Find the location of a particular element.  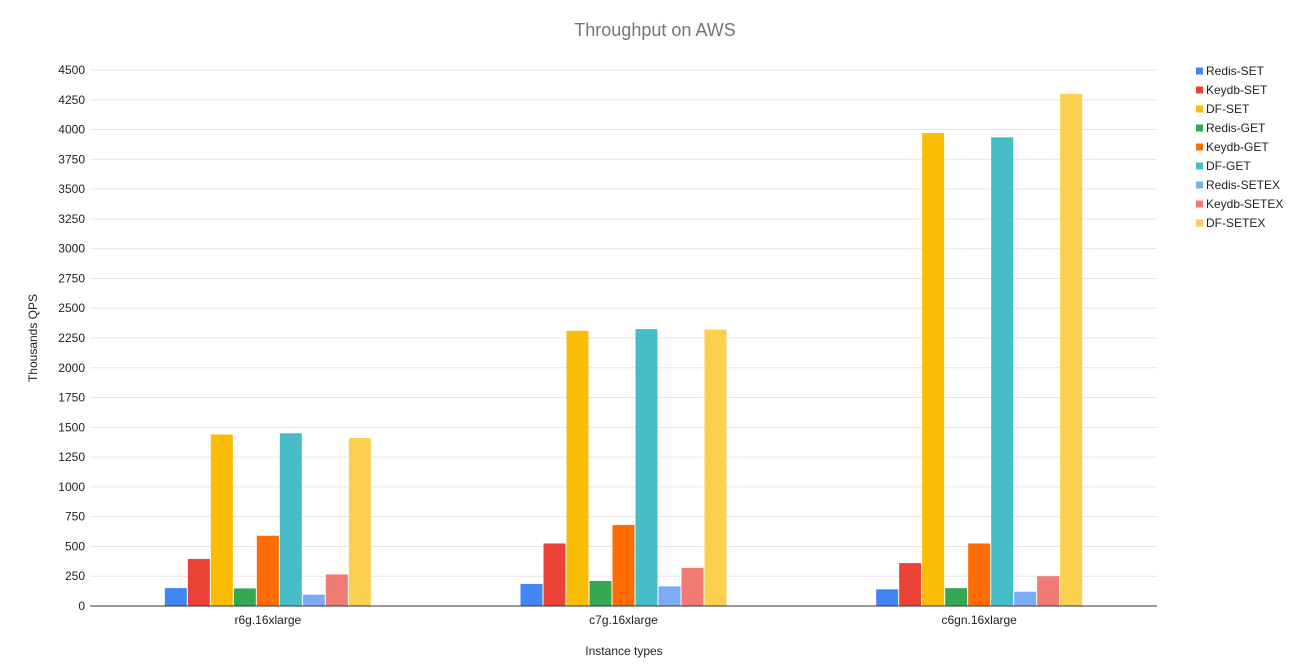

y-tick-label: 1750 is located at coordinates (71, 398).